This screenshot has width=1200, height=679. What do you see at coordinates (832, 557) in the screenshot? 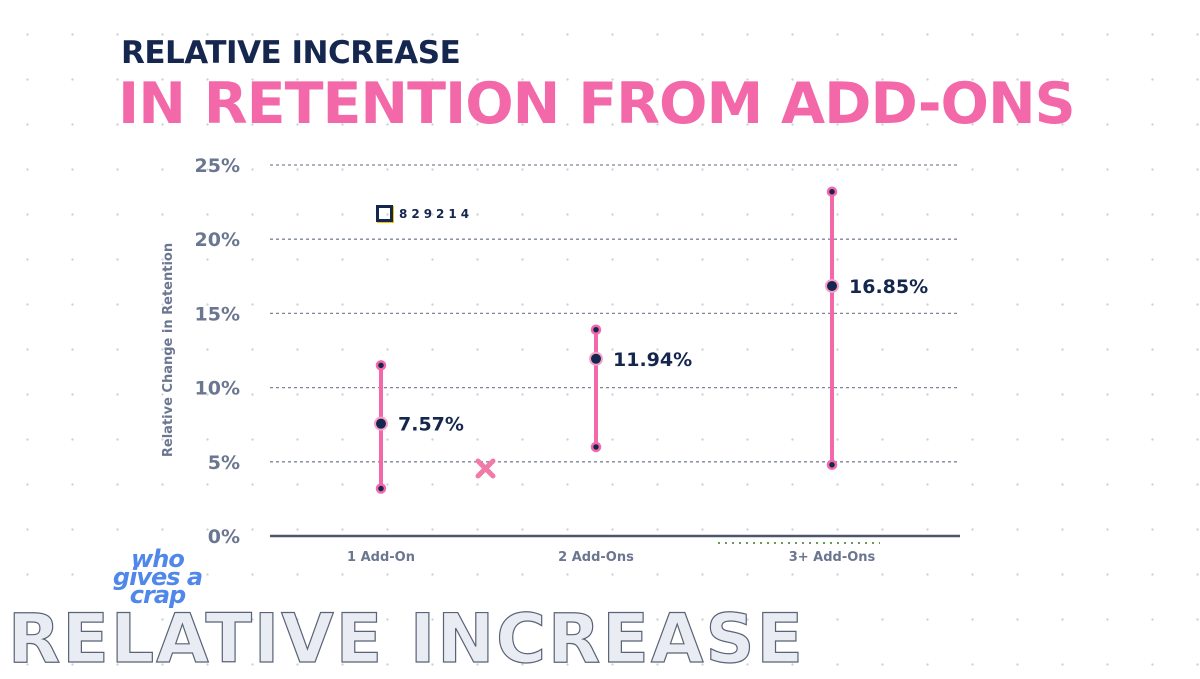
I see `x-tick-label: 3+ Add-Ons` at bounding box center [832, 557].